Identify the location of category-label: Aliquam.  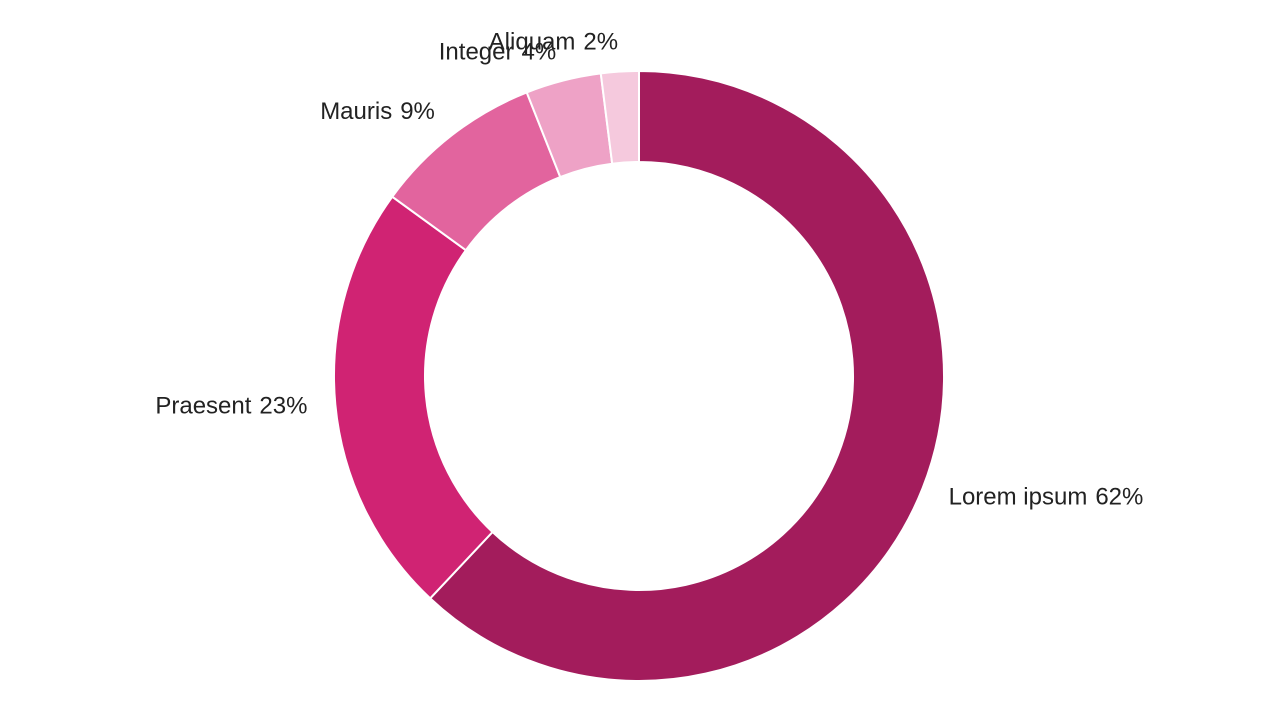
(532, 42).